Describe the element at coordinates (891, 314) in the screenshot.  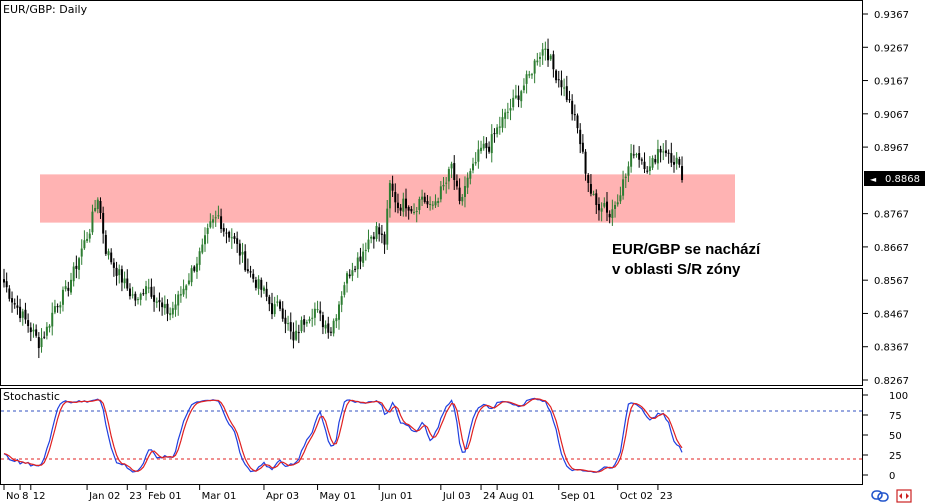
I see `price-tick-label: 0.8467` at that location.